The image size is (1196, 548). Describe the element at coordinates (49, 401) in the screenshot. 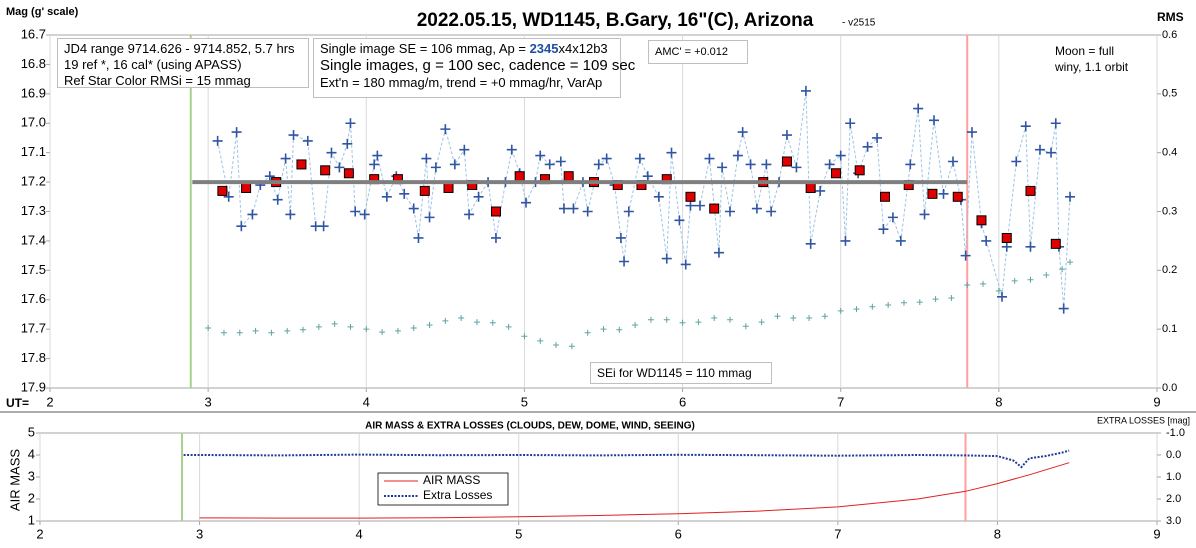

I see `x-tick-label: 2` at that location.